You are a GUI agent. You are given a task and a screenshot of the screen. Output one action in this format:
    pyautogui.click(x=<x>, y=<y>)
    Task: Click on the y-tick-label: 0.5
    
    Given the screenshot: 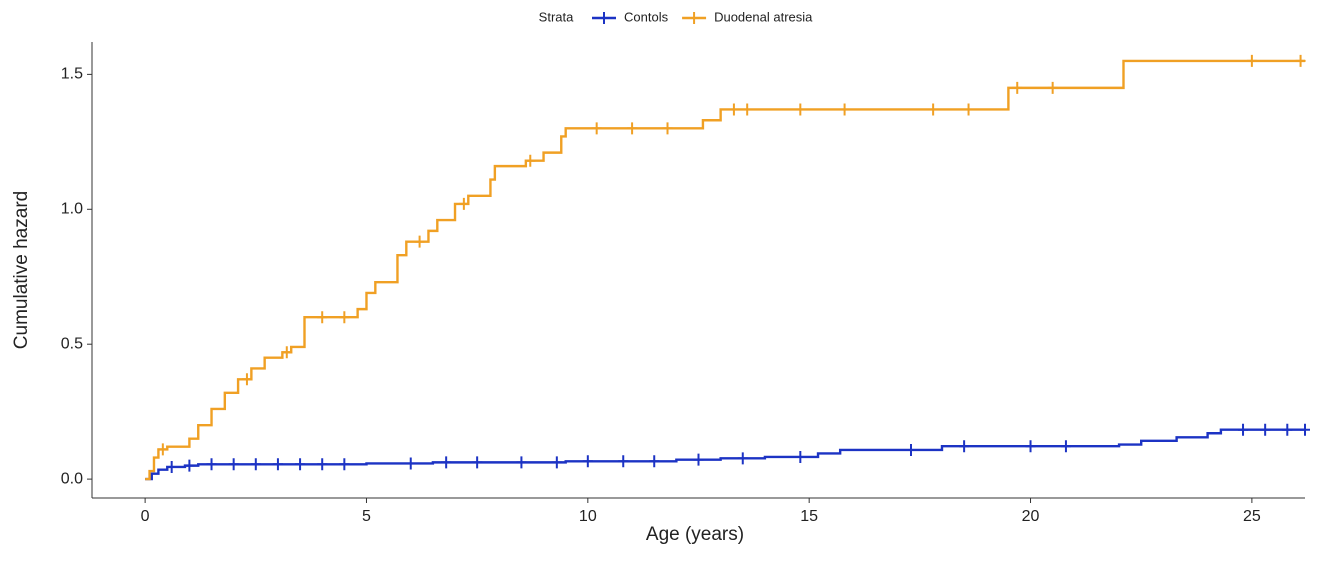 What is the action you would take?
    pyautogui.click(x=72, y=343)
    